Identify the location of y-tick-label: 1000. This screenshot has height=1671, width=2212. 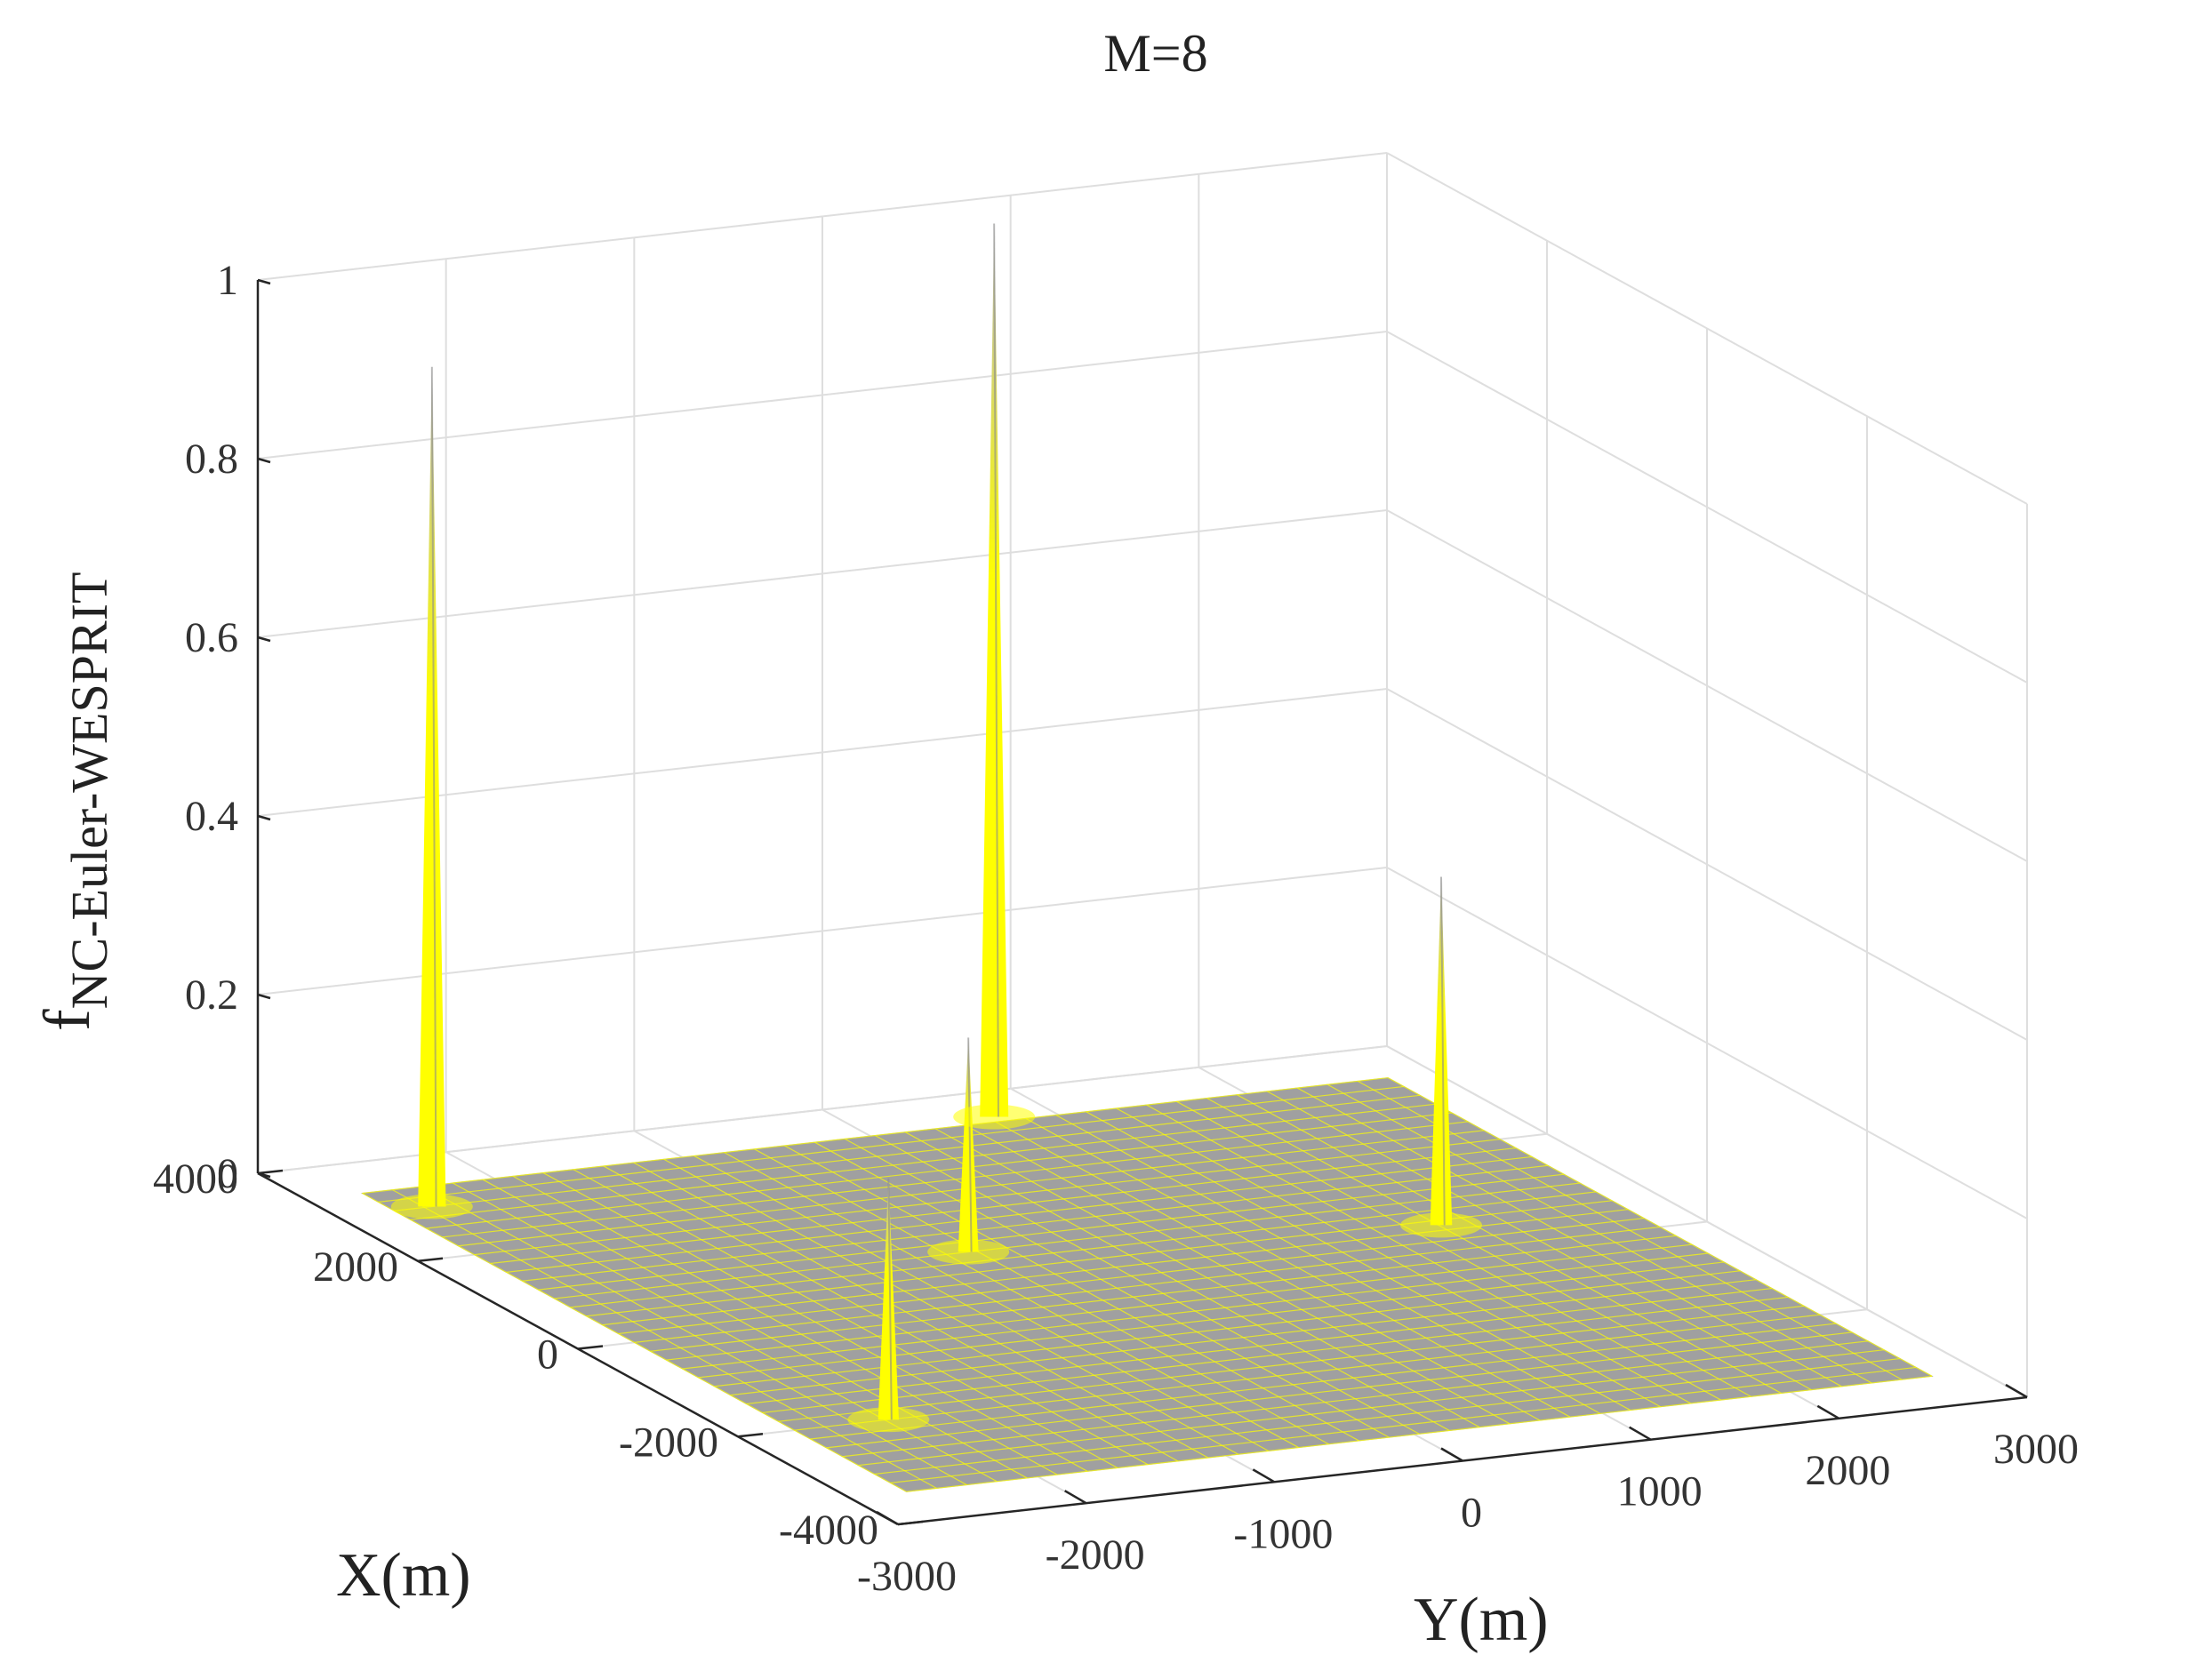
(1660, 1491).